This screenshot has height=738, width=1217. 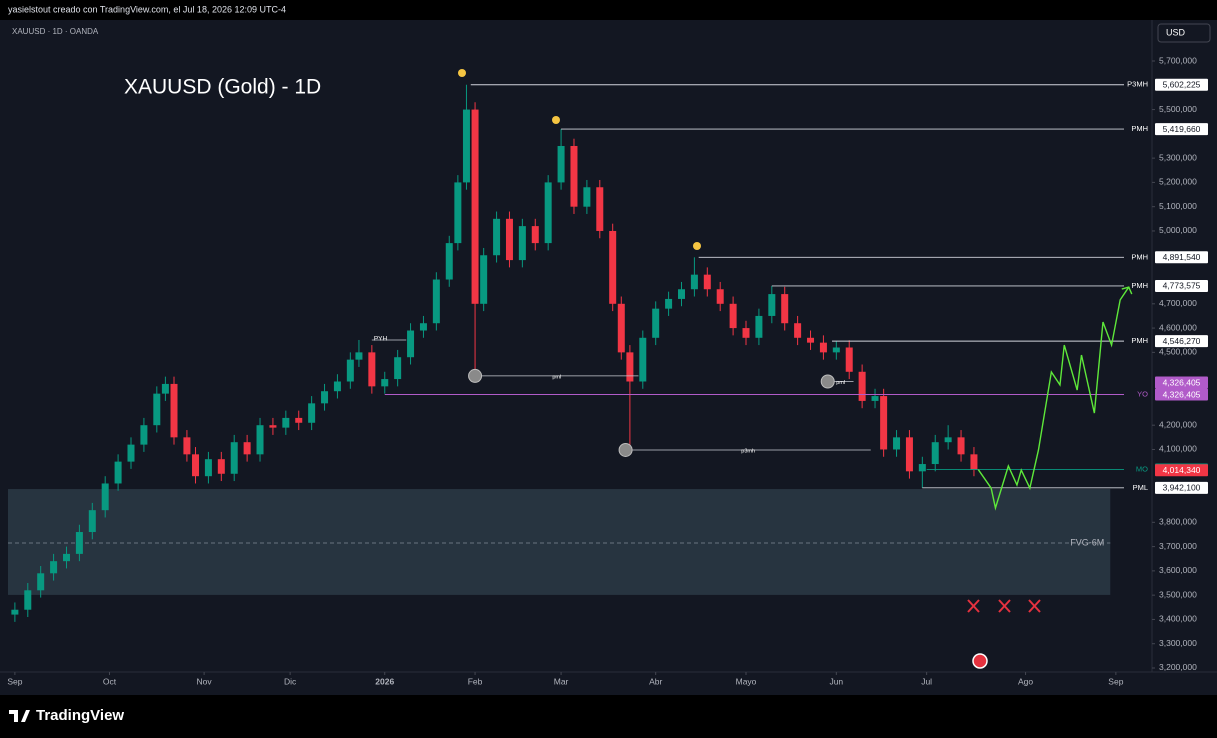 What do you see at coordinates (1087, 542) in the screenshot?
I see `fvg-label: FVG-6M` at bounding box center [1087, 542].